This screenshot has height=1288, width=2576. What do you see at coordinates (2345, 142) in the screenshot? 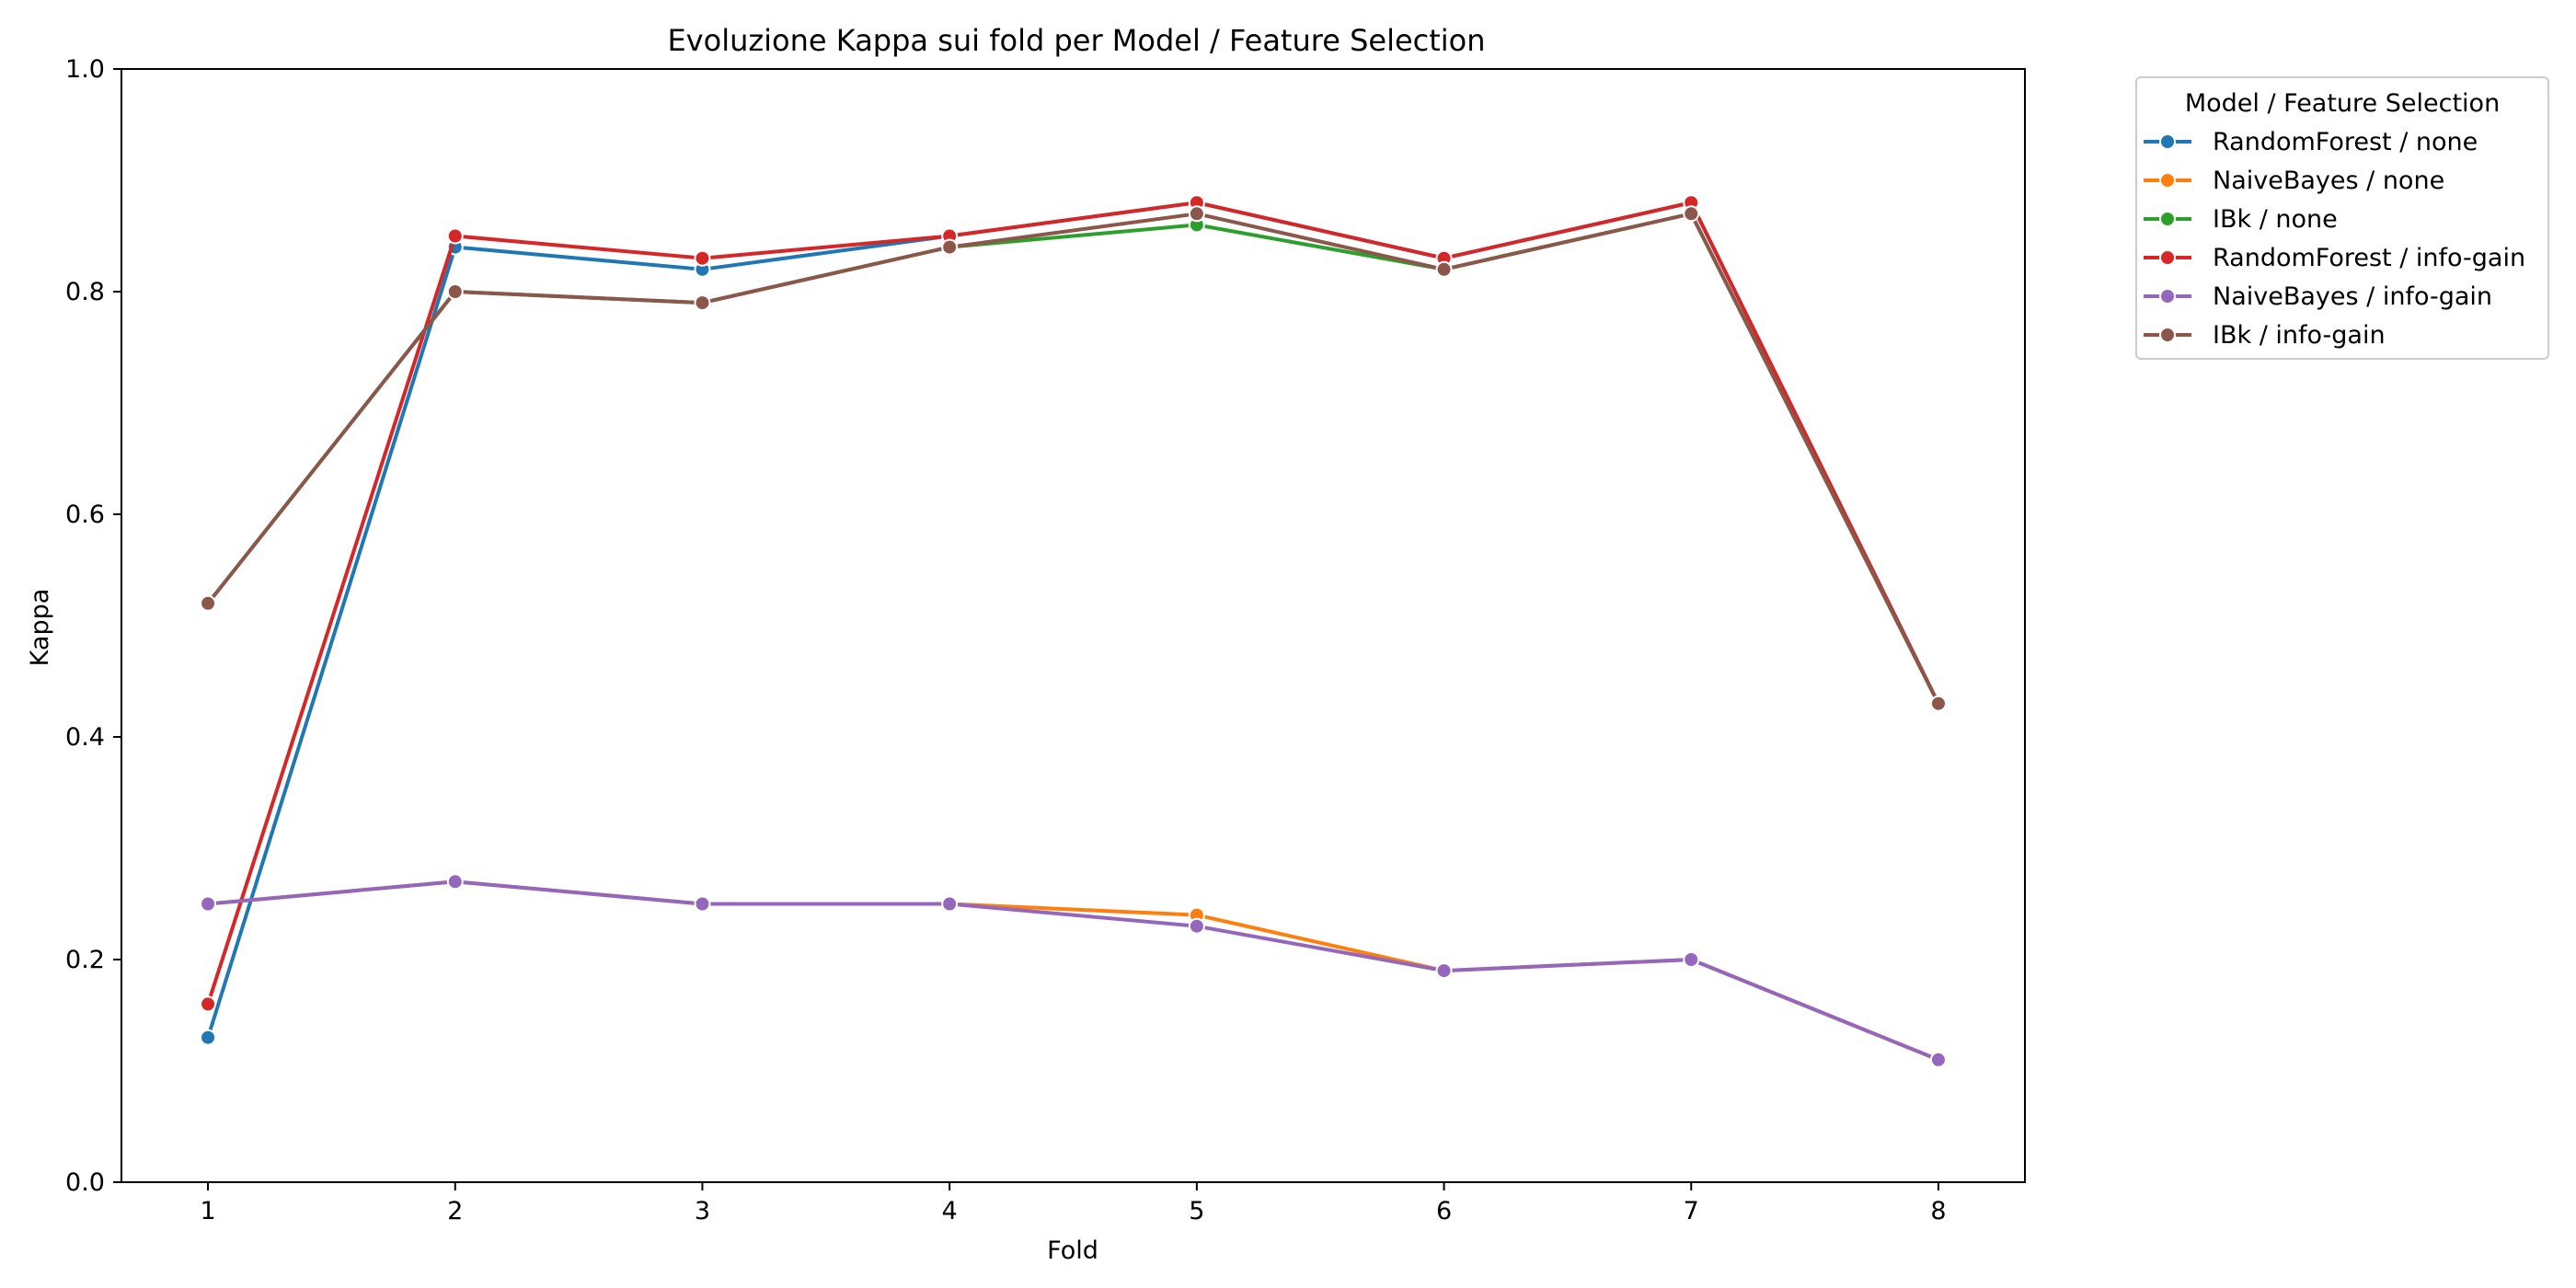
I see `legend-label: RandomForest / none` at bounding box center [2345, 142].